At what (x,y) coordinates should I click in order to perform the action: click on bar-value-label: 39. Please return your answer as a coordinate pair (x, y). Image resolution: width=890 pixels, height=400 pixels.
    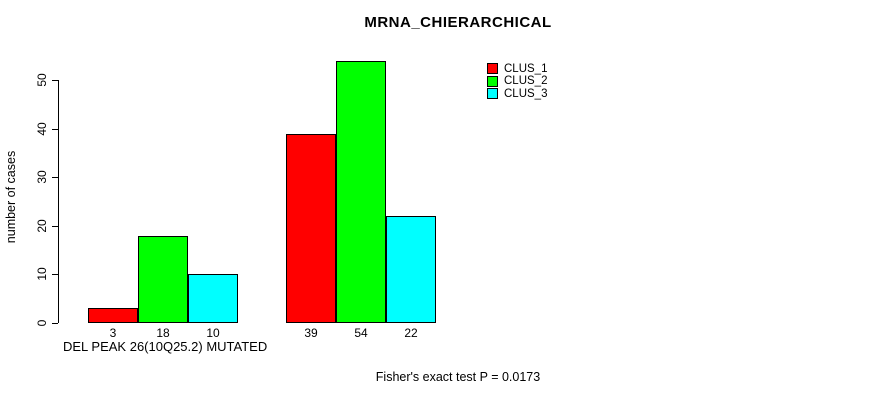
    Looking at the image, I should click on (311, 333).